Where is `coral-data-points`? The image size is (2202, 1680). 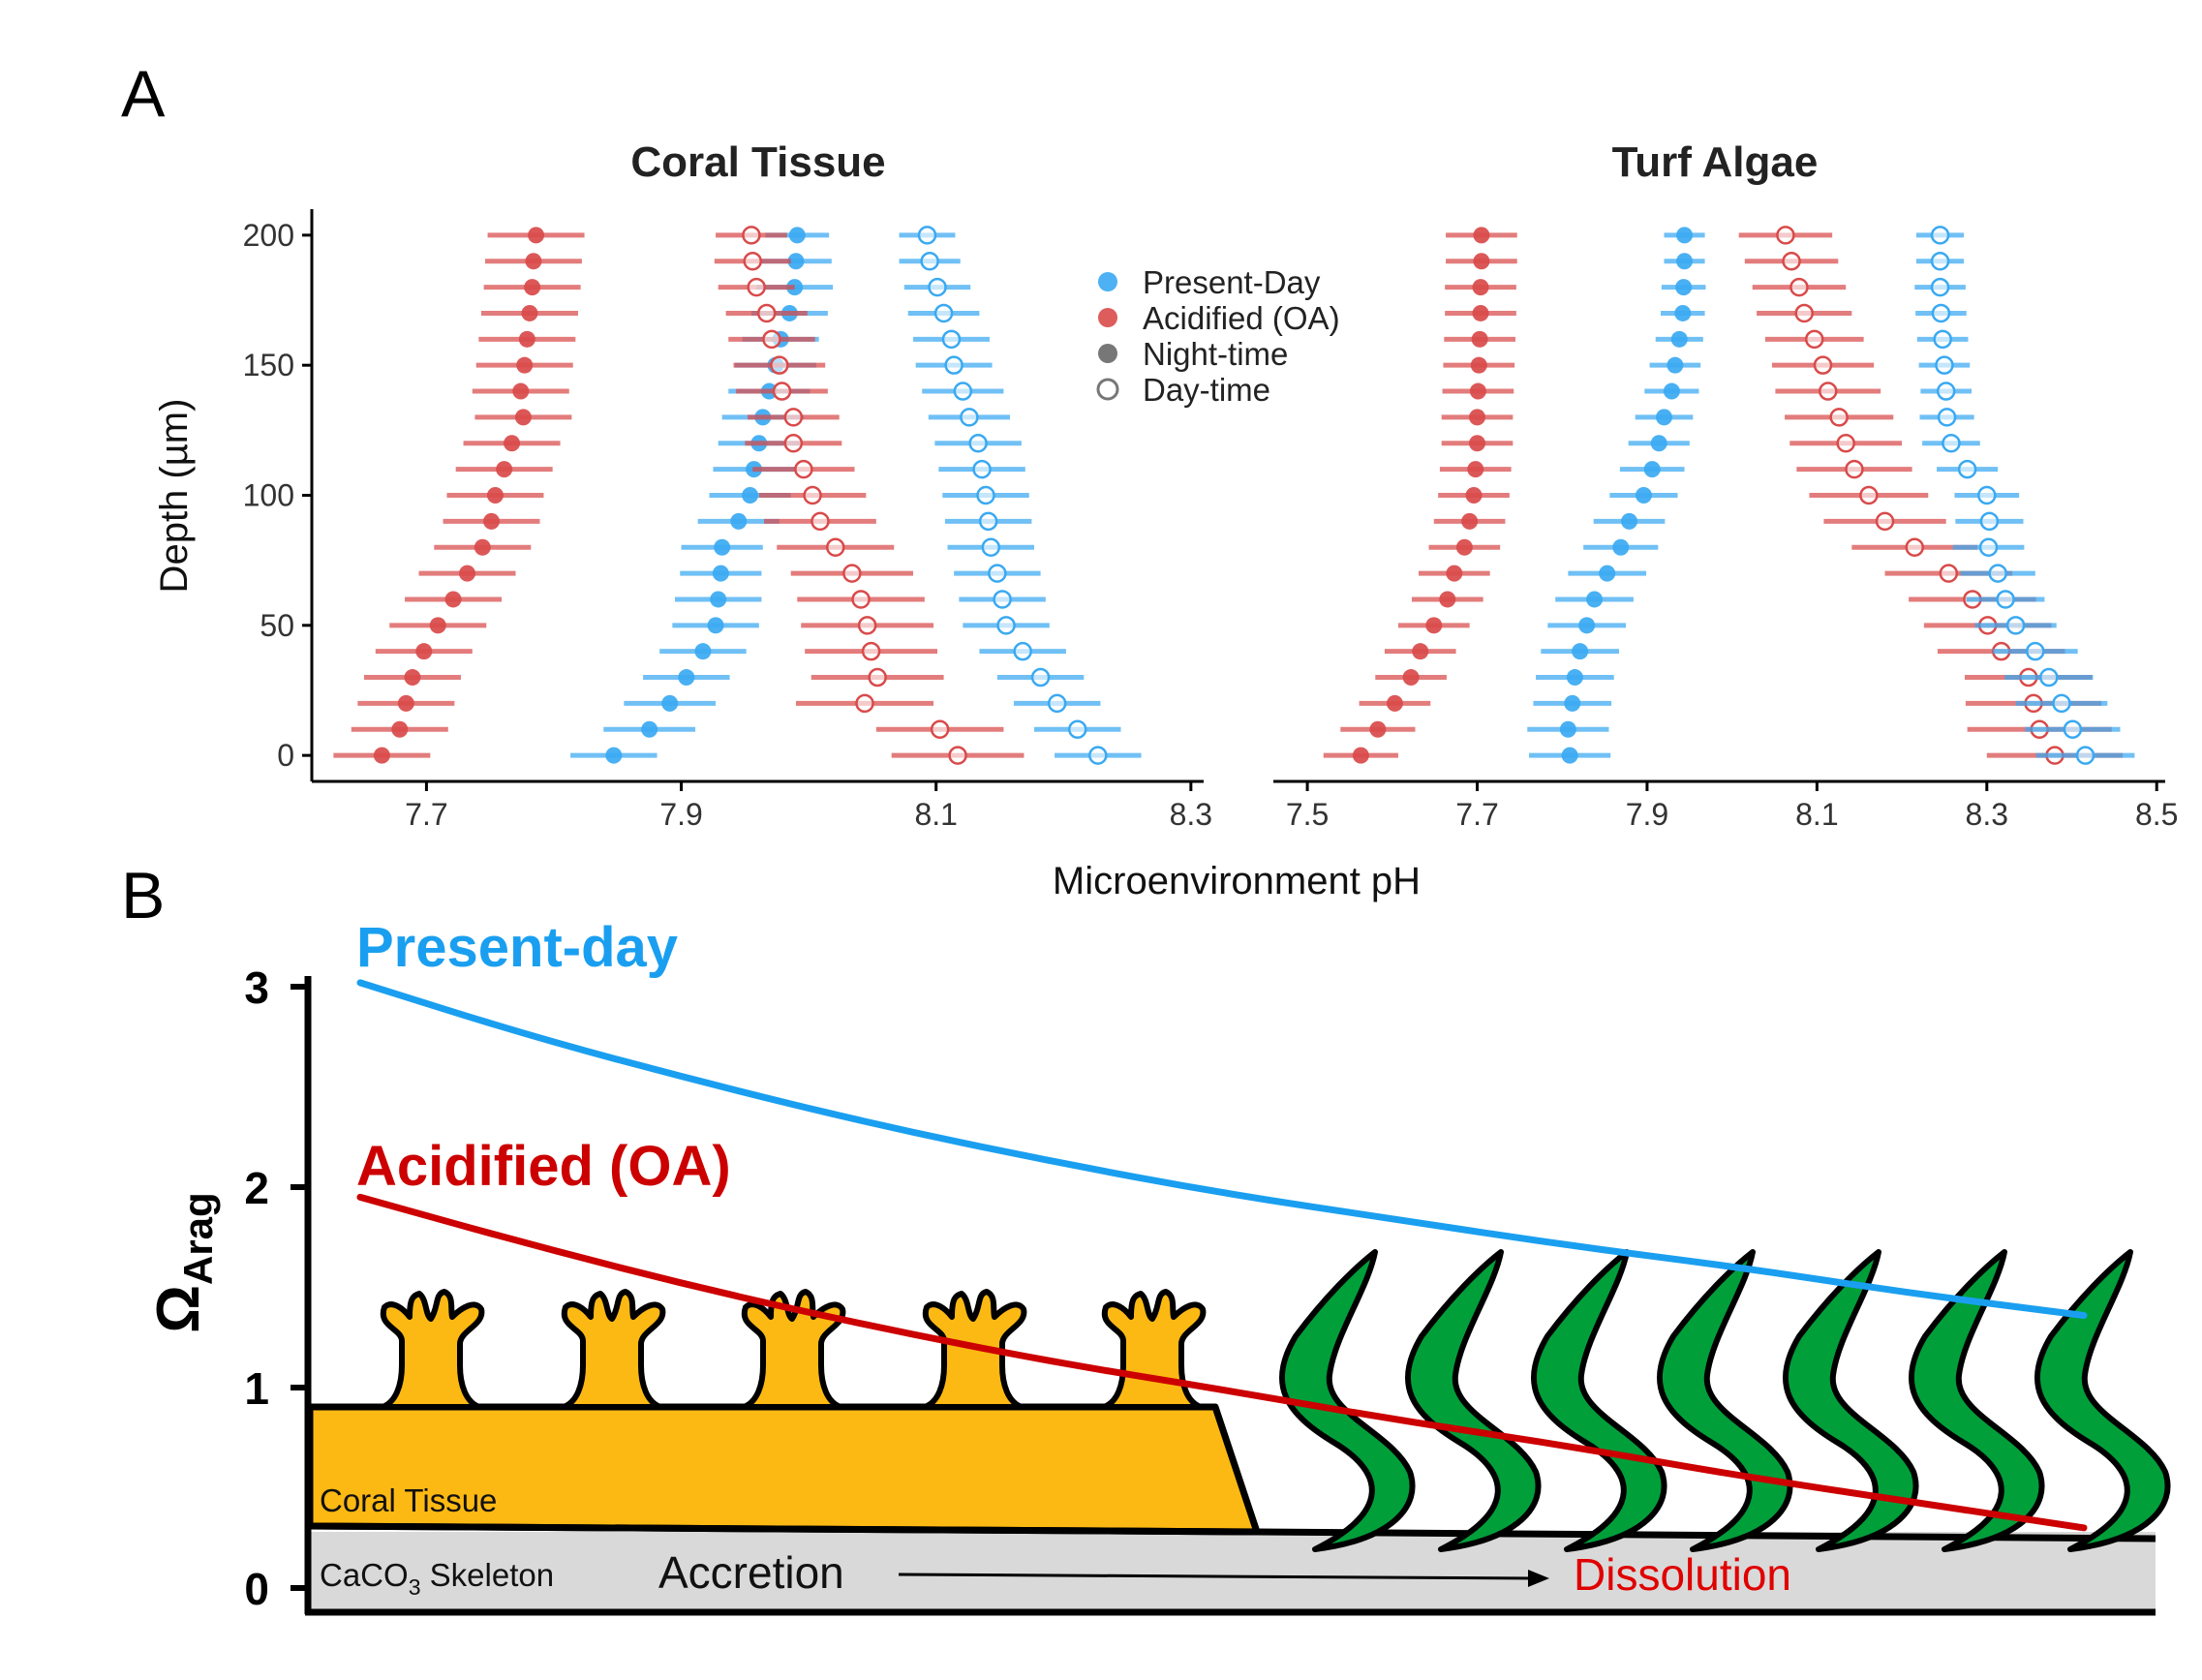
coral-data-points is located at coordinates (737, 496).